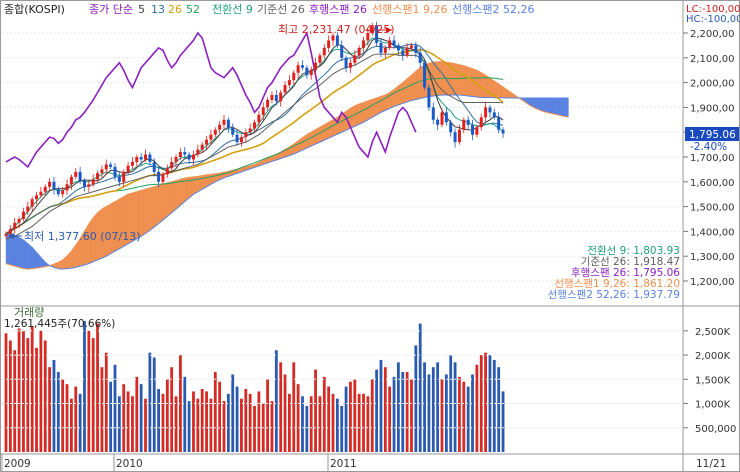 The width and height of the screenshot is (740, 472). I want to click on price-tick-label: 2,200,00, so click(712, 34).